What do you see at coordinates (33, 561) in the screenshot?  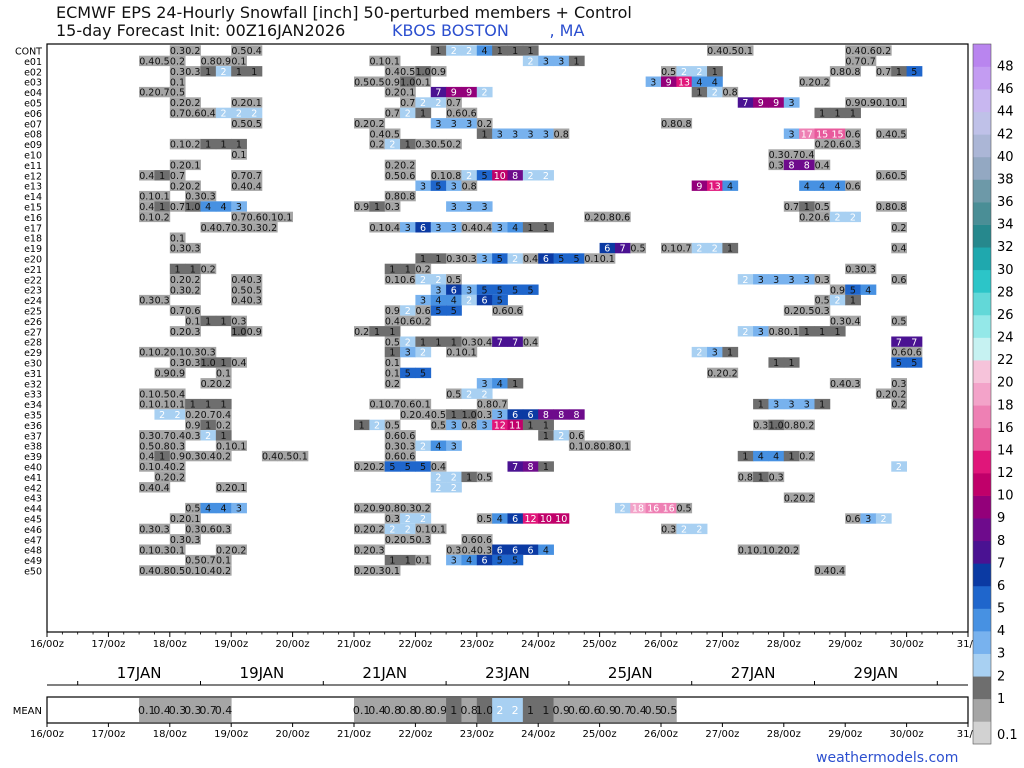 I see `member-label: e49` at bounding box center [33, 561].